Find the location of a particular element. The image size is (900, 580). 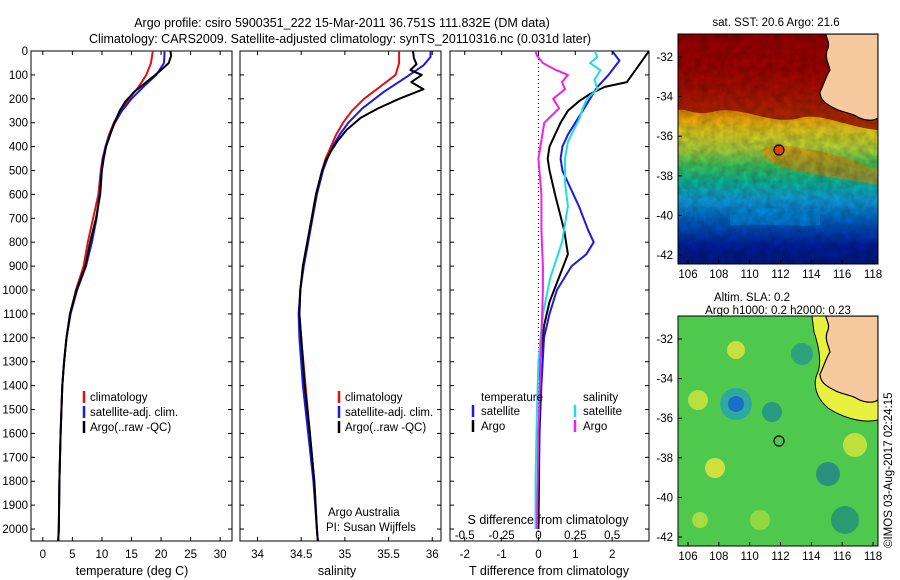

series-line-satellite-salinity is located at coordinates (568, 290).